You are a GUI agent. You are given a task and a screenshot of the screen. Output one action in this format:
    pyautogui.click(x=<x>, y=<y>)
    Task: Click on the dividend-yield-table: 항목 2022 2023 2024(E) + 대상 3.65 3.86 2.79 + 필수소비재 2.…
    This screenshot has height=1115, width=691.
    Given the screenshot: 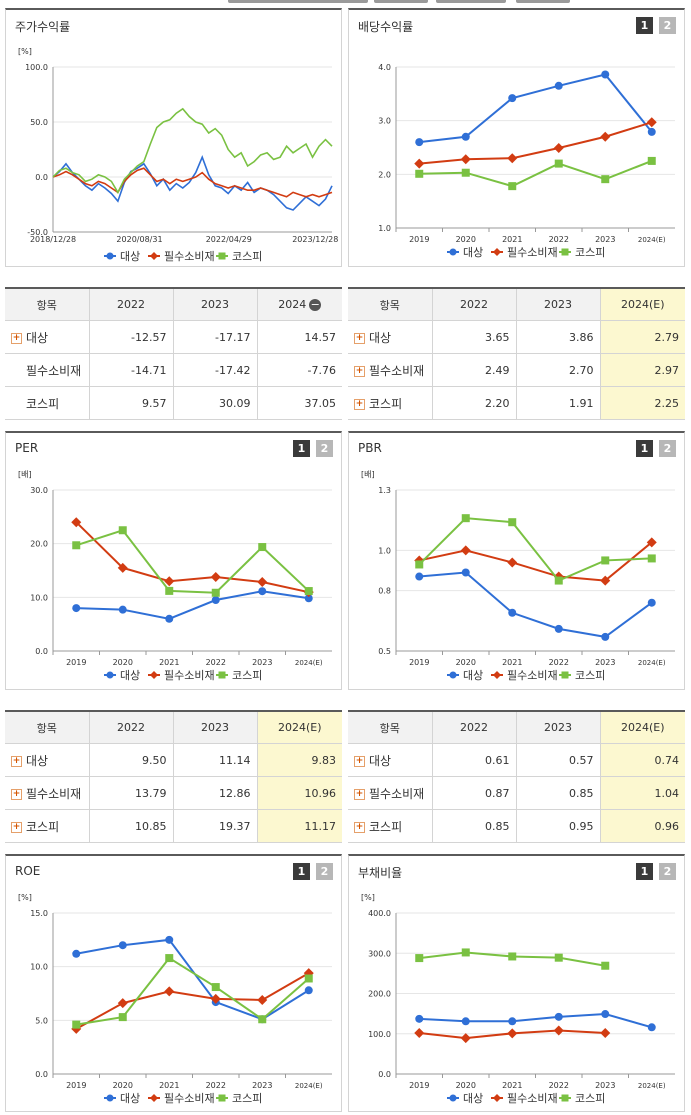 What is the action you would take?
    pyautogui.click(x=516, y=353)
    